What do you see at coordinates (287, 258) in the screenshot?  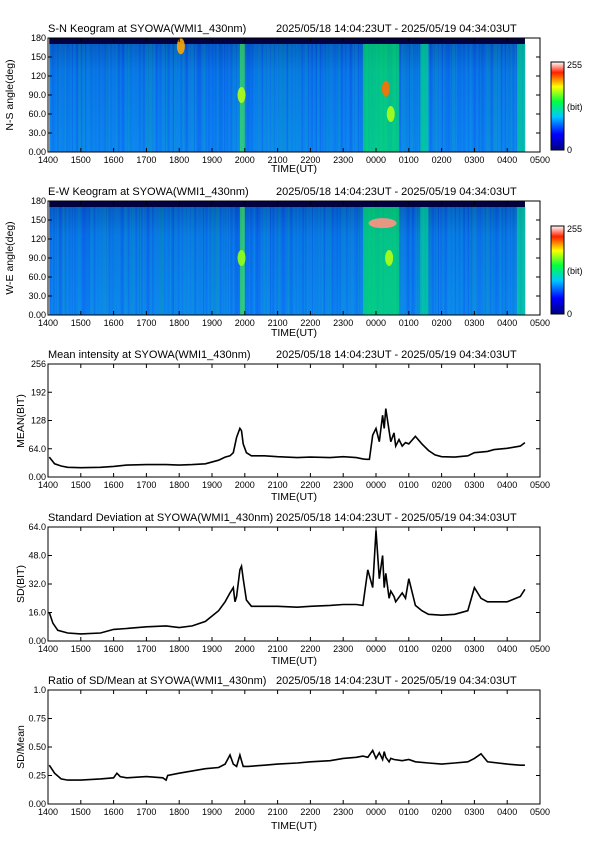 I see `keogram-background` at bounding box center [287, 258].